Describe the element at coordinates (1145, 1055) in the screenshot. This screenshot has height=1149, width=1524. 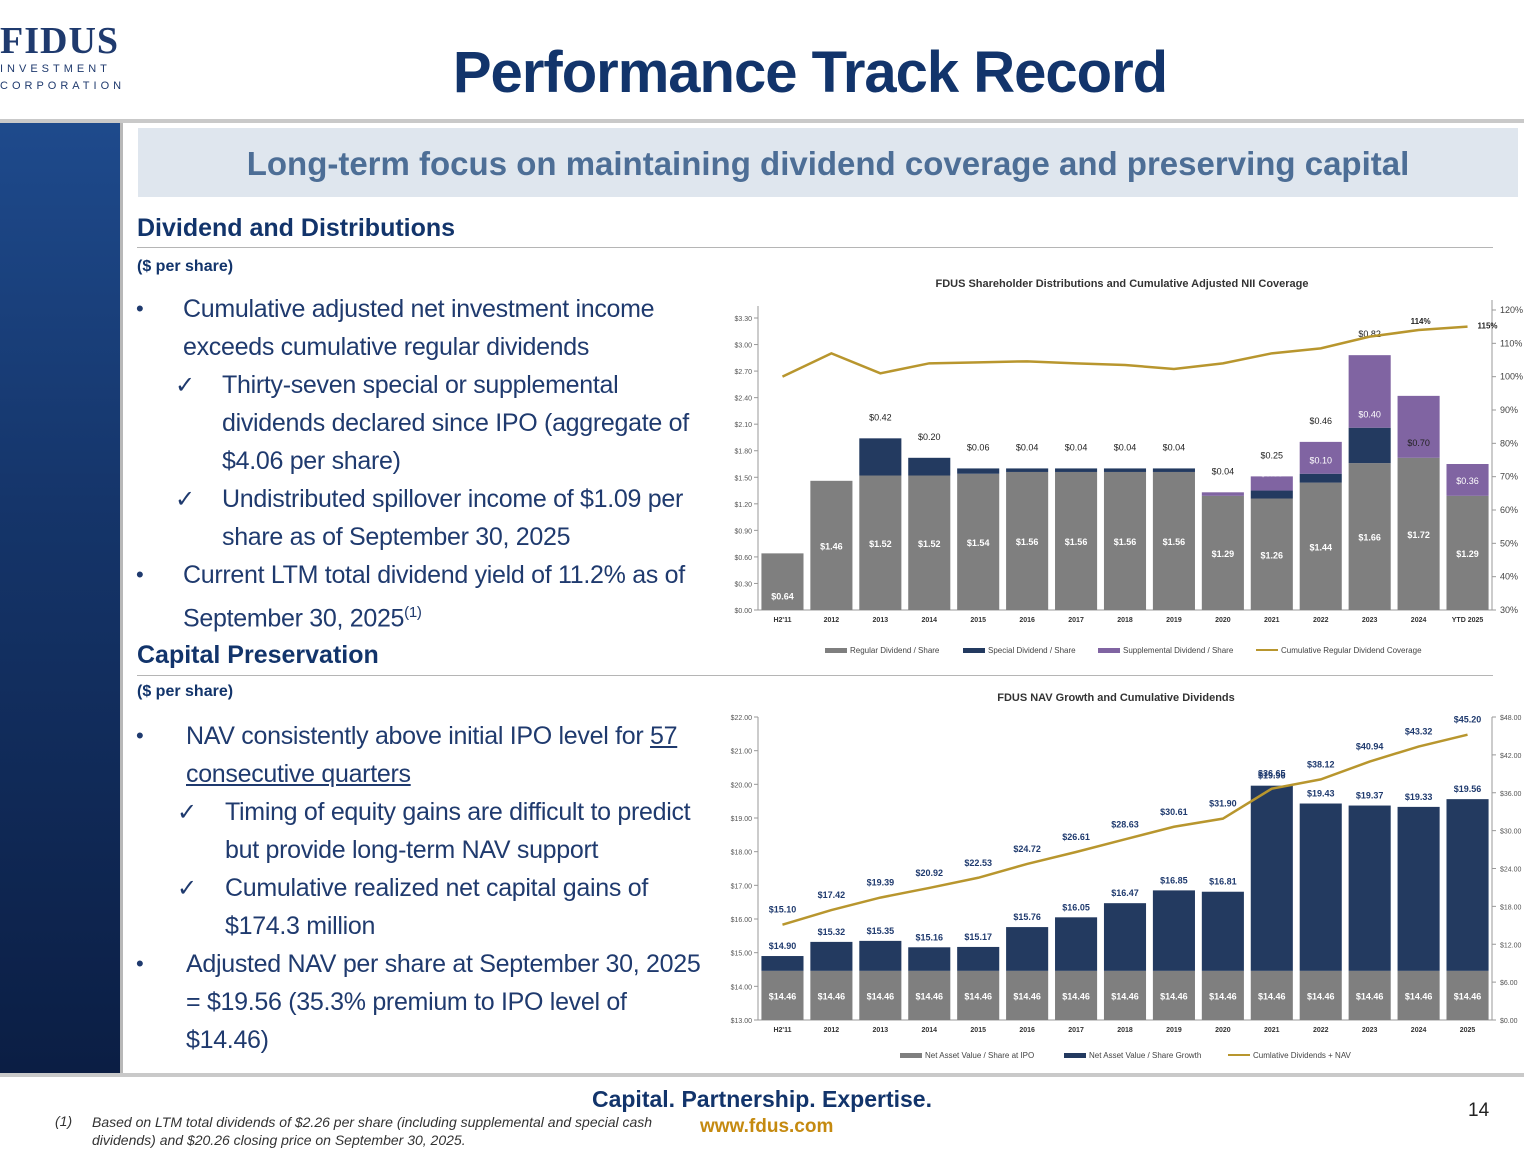
I see `legend-label: Net Asset Value / Share Growth` at that location.